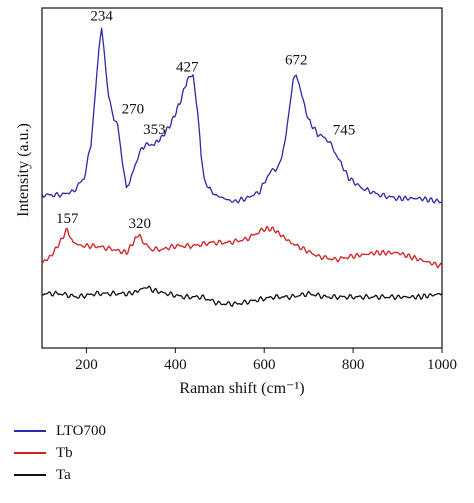 The image size is (474, 503). Describe the element at coordinates (164, 431) in the screenshot. I see `legend-item-lto700: LTO700` at that location.